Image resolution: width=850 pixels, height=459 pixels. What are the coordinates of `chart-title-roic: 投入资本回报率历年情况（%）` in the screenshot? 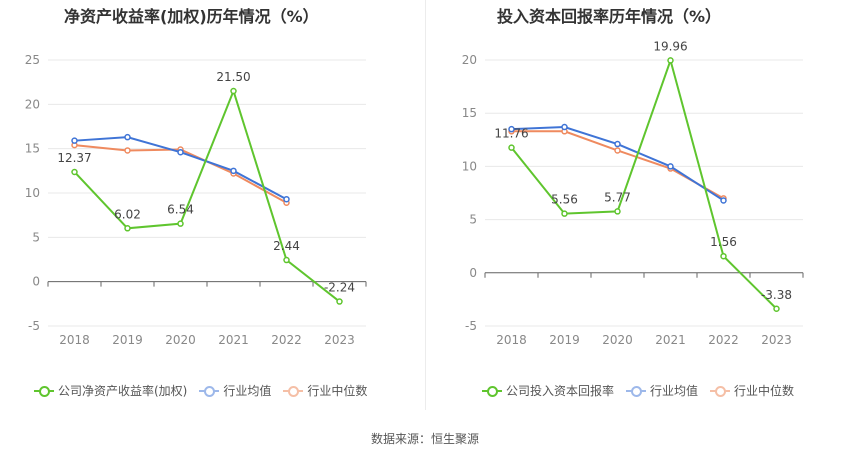 It's located at (609, 16).